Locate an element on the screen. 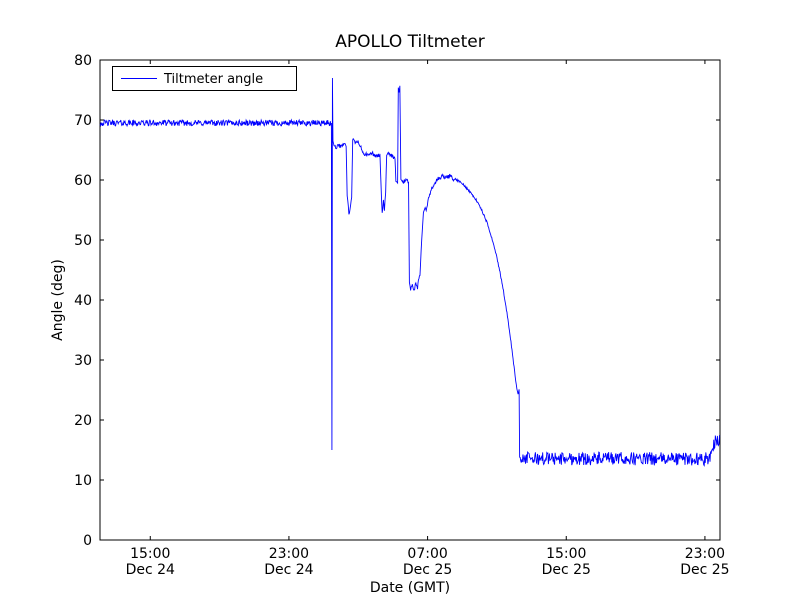 The height and width of the screenshot is (600, 800). chart-title: APOLLO Tiltmeter is located at coordinates (410, 42).